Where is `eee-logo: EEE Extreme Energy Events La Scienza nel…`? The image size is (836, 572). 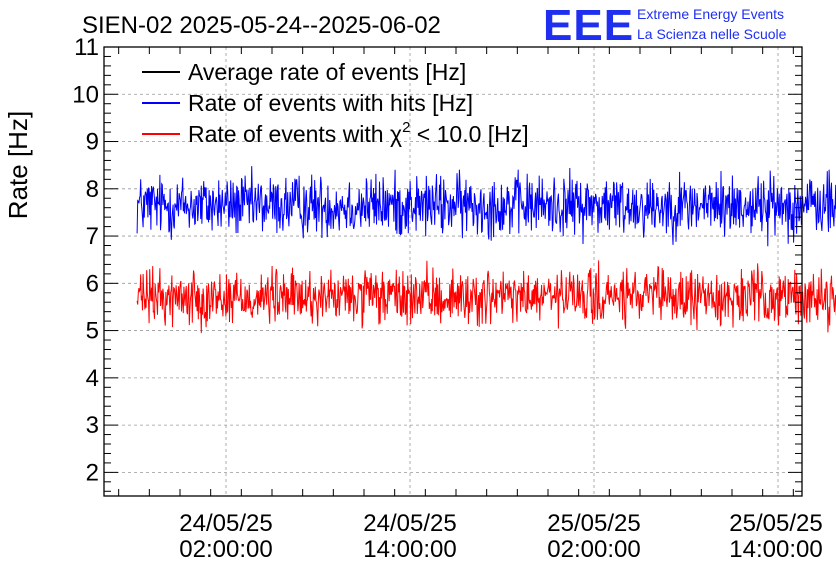
eee-logo: EEE Extreme Energy Events La Scienza nel… is located at coordinates (665, 25).